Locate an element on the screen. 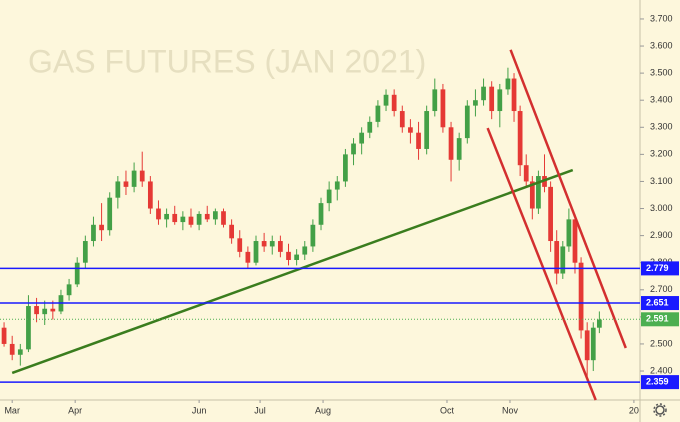 The height and width of the screenshot is (422, 680). x-tick-label: 20 is located at coordinates (634, 410).